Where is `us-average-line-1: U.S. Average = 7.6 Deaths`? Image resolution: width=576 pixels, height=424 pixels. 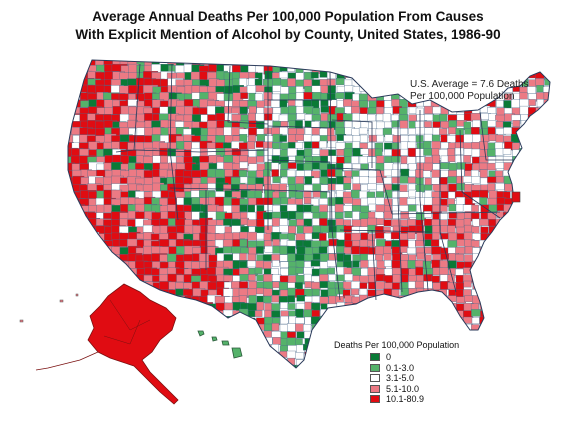 us-average-line-1: U.S. Average = 7.6 Deaths is located at coordinates (469, 84).